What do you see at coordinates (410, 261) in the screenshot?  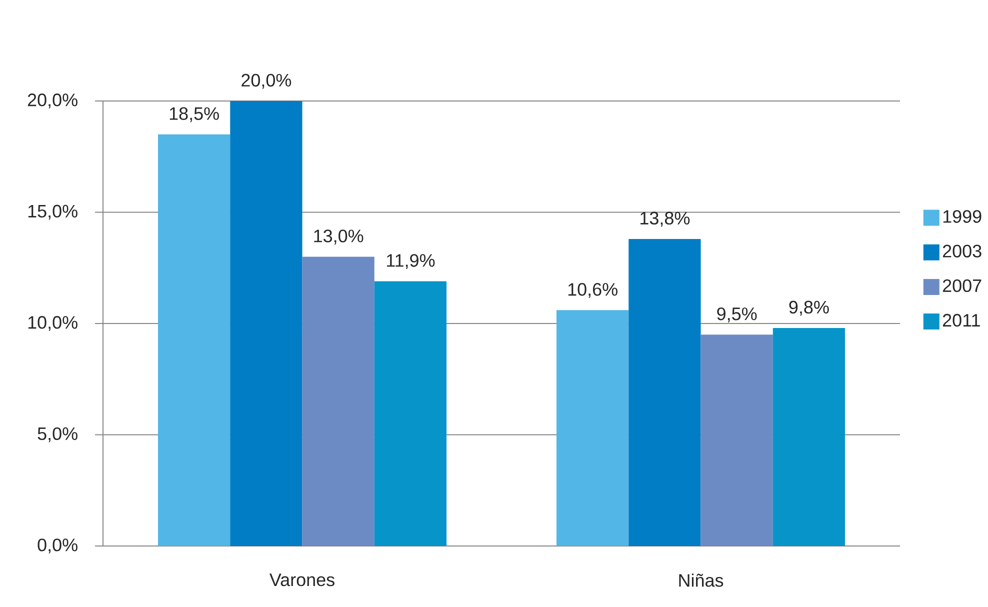 I see `data-label: 11,9%` at bounding box center [410, 261].